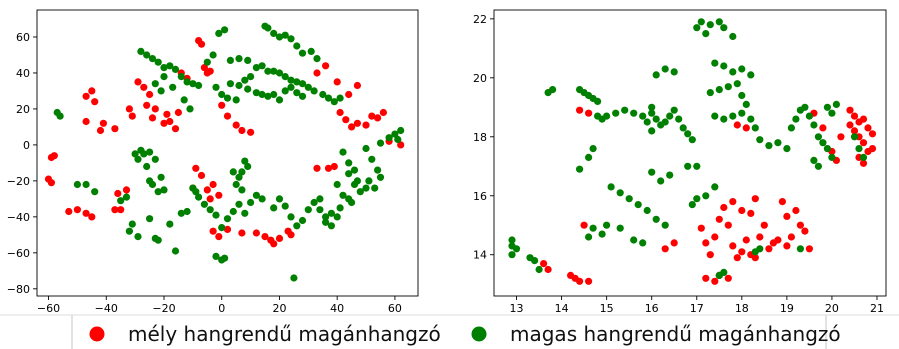 The height and width of the screenshot is (349, 899). Describe the element at coordinates (562, 308) in the screenshot. I see `x-tick-label: 14` at that location.